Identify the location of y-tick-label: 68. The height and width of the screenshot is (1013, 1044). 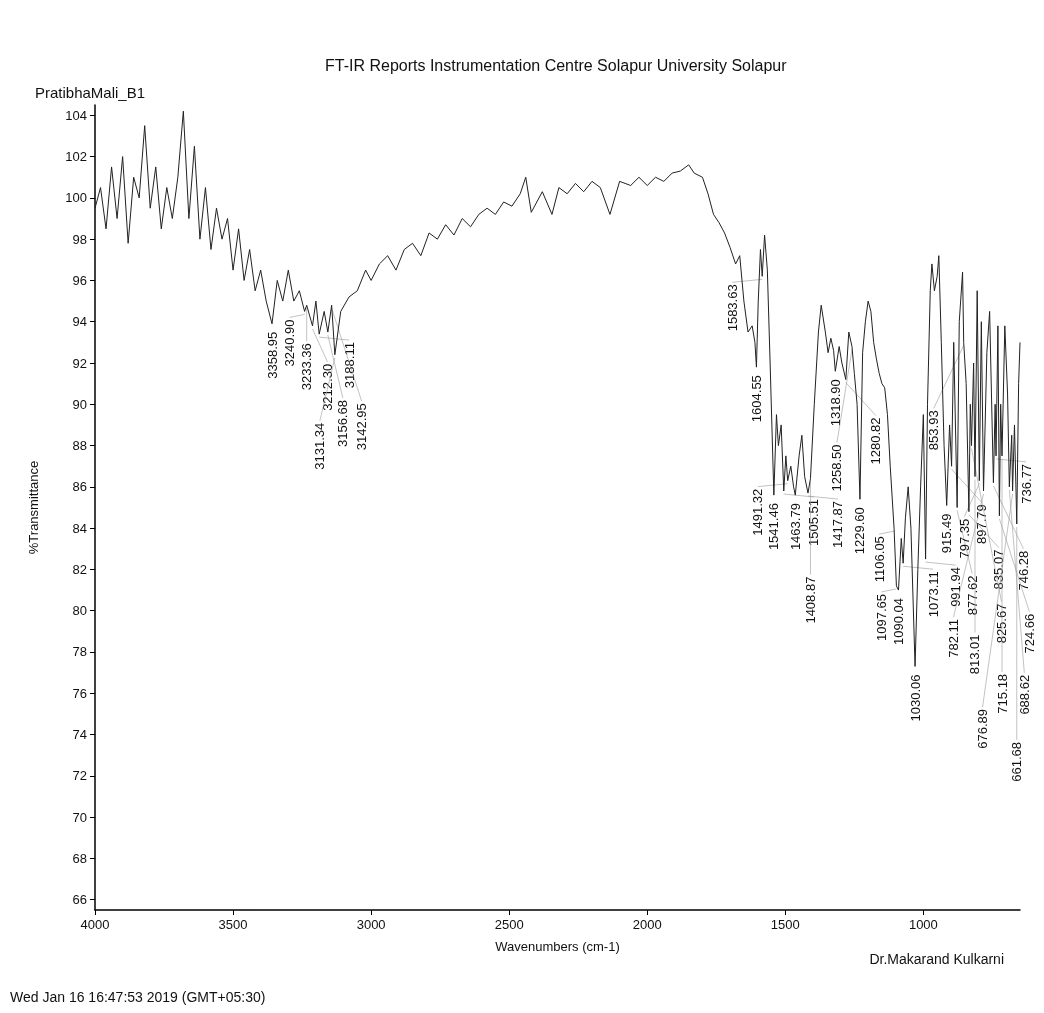
(79, 858).